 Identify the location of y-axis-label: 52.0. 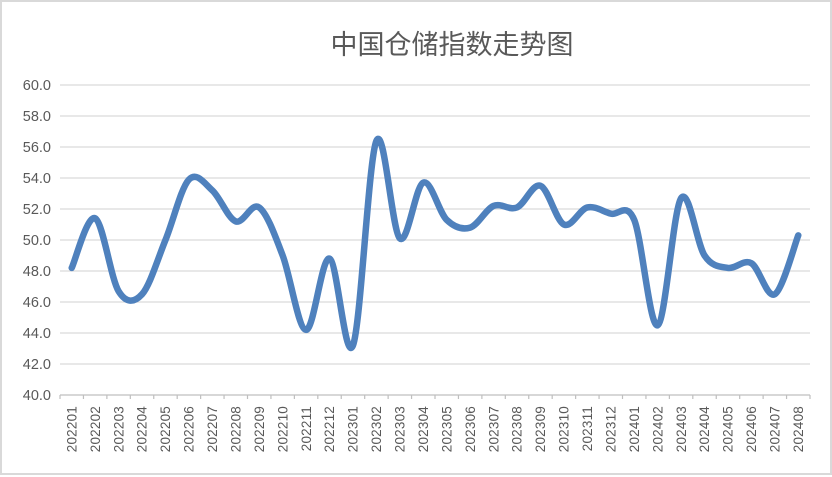
(37, 210).